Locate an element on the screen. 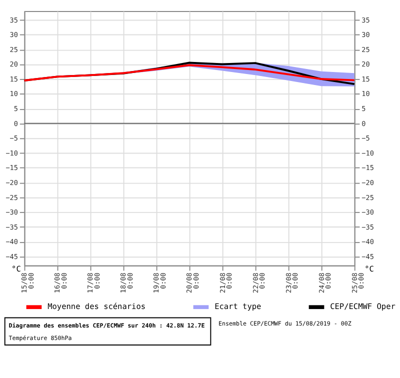 Image resolution: width=400 pixels, height=378 pixels. legend-label: Ecart type is located at coordinates (238, 307).